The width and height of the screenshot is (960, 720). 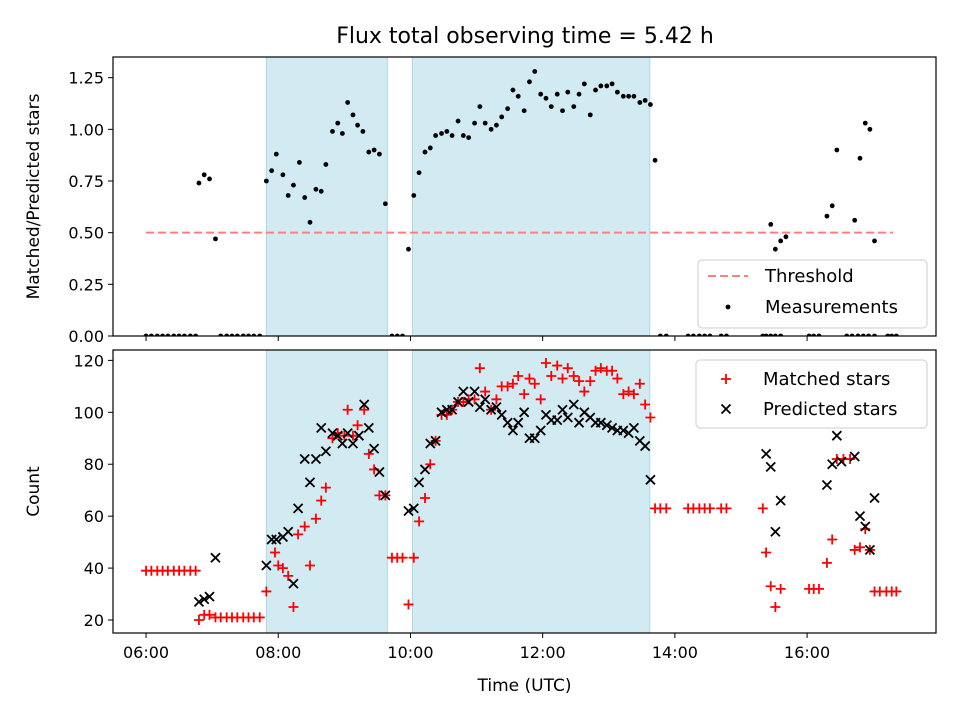 I want to click on bottom-y-tick-label: 80, so click(x=94, y=464).